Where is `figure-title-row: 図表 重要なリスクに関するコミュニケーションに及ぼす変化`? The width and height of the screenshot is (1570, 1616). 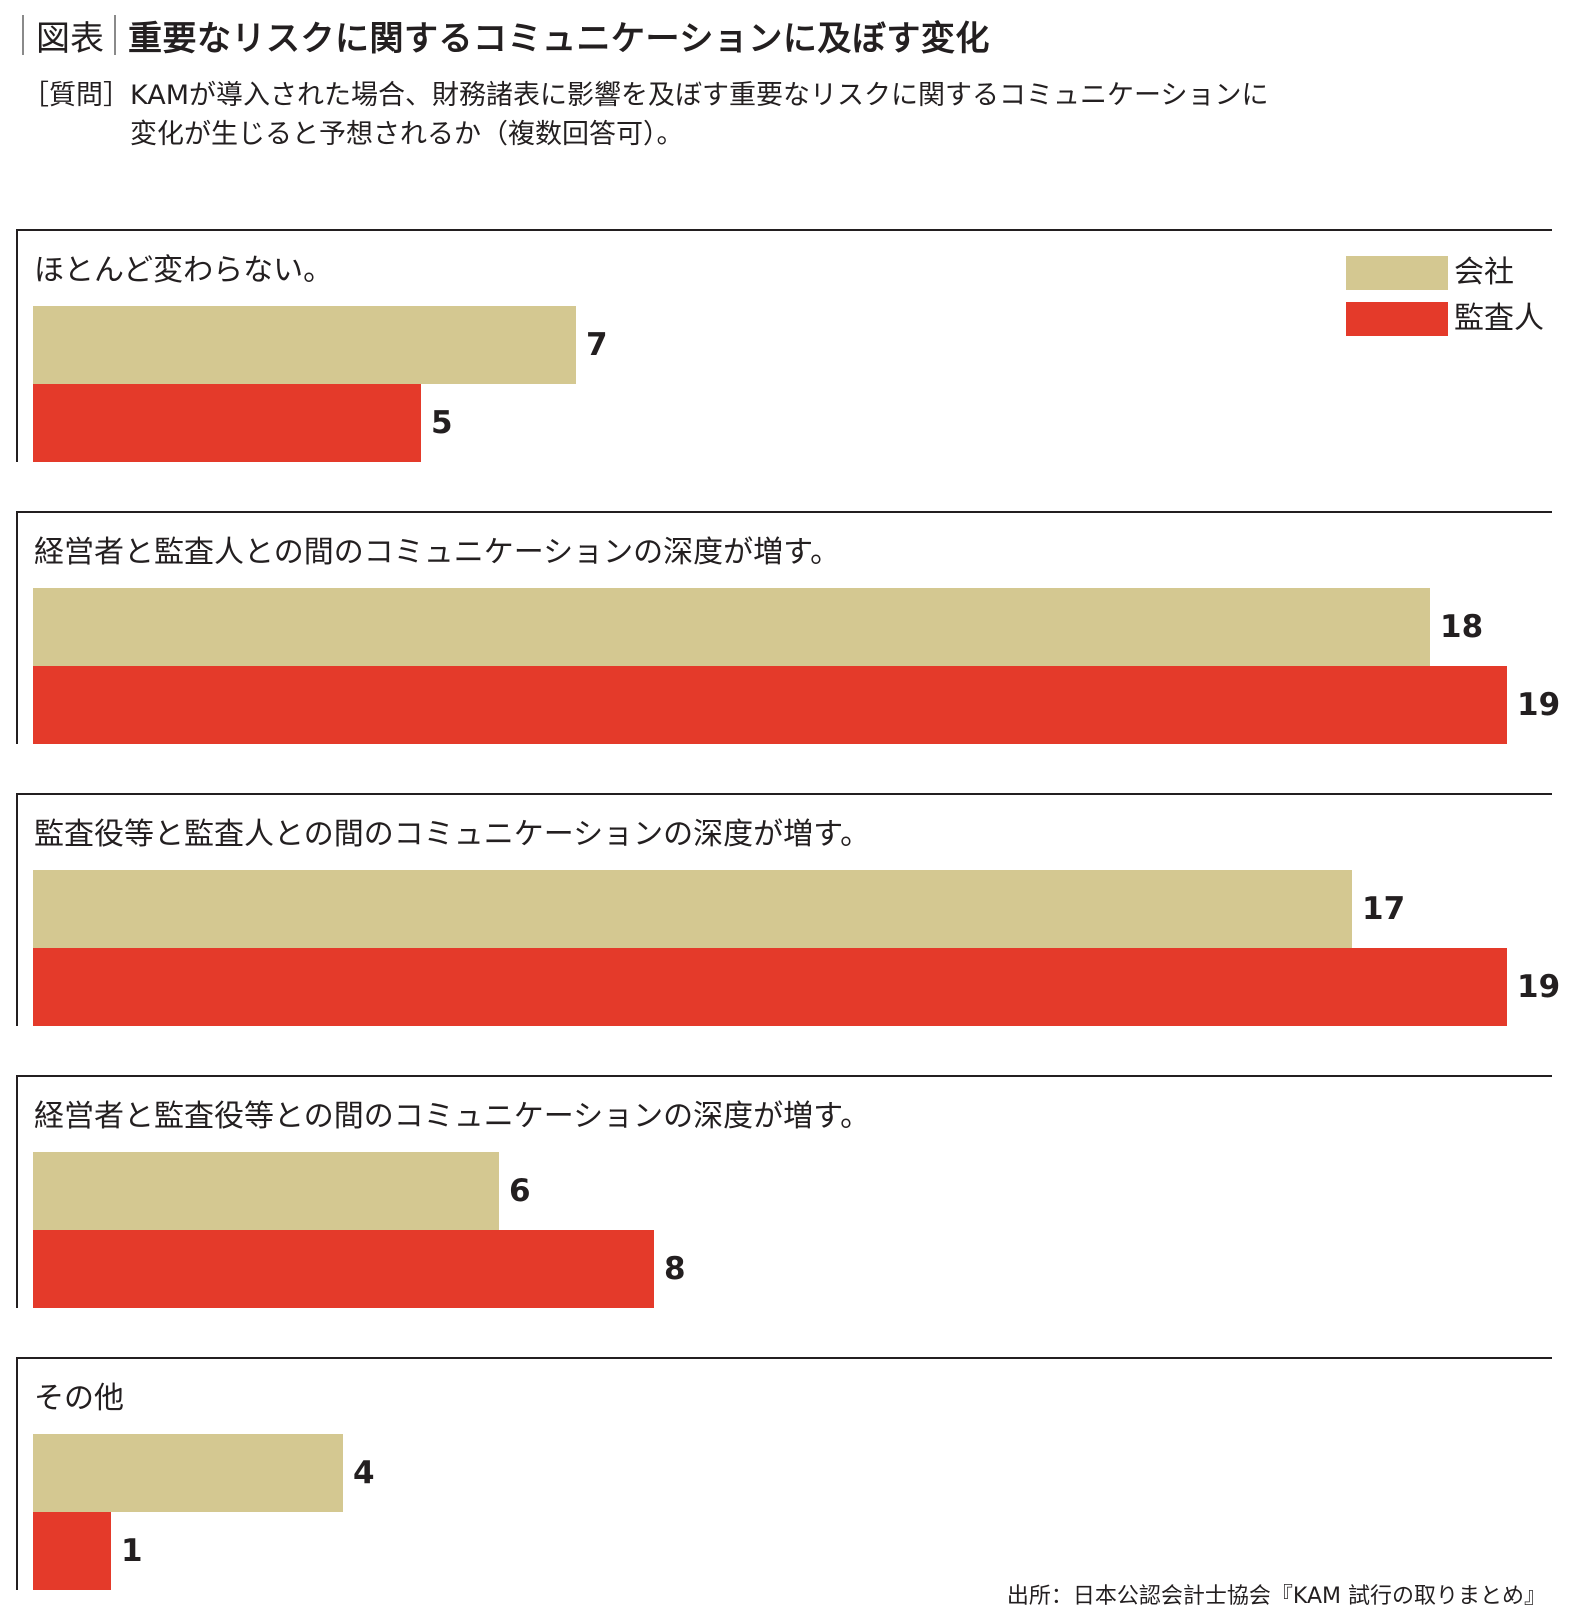 figure-title-row: 図表 重要なリスクに関するコミュニケーションに及ぼす変化 is located at coordinates (506, 35).